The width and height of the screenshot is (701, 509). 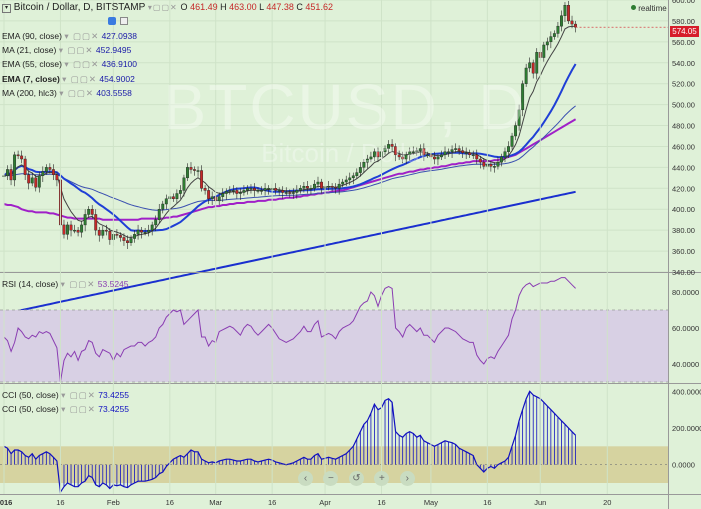 What do you see at coordinates (70, 64) in the screenshot?
I see `indicator-row: EMA (55, close) ▾ ▢▢✕ 436.9100` at bounding box center [70, 64].